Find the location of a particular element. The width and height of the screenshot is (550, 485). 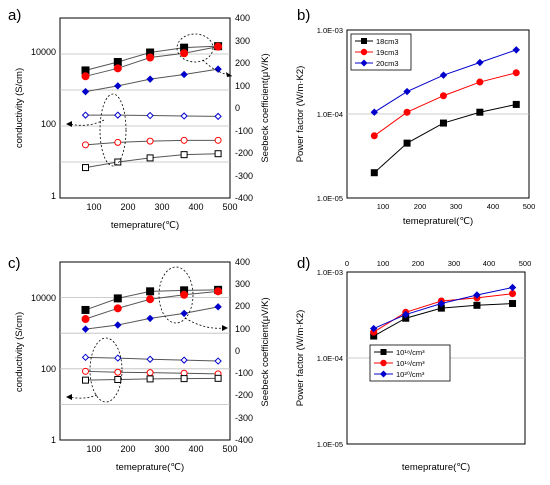

panel-b-x-tick-labels: 100 200 300 400 500 is located at coordinates (456, 206).